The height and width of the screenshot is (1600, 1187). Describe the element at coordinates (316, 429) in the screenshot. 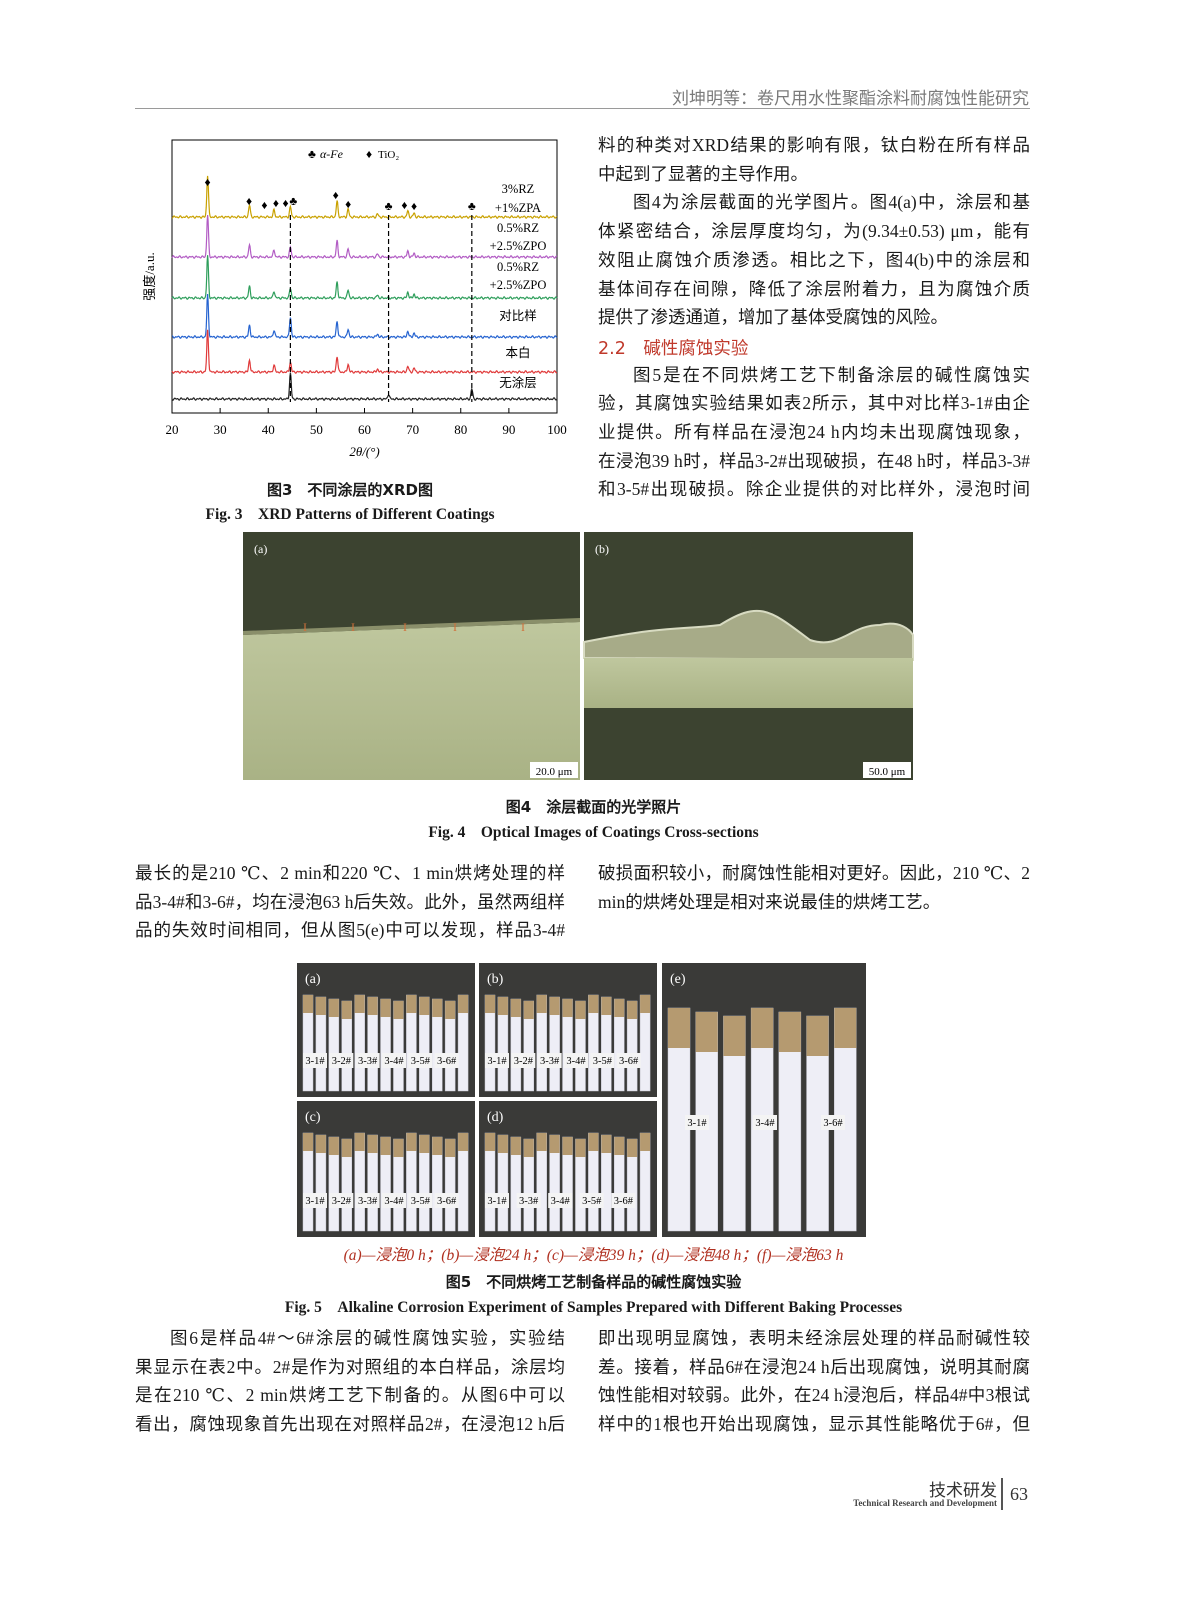

I see `x-tick-label: 50` at that location.